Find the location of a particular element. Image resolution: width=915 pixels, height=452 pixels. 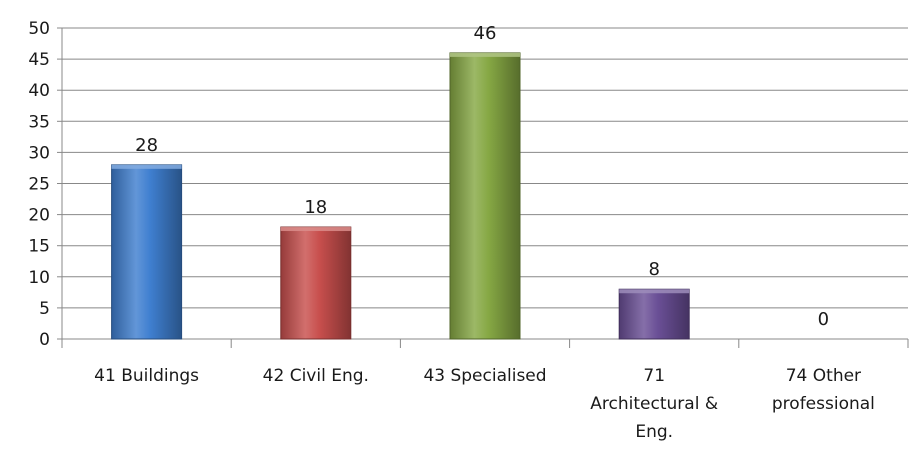

data-label: 0 is located at coordinates (823, 319).